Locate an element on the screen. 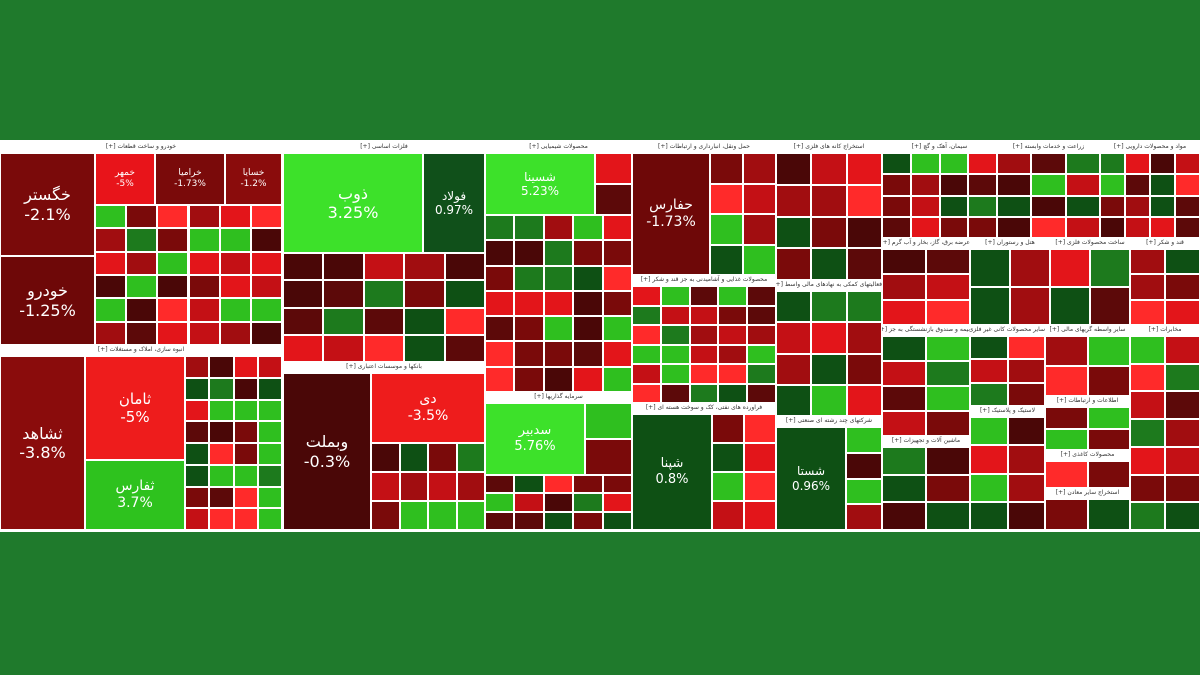  sector-header: سرمایه گذاریها [+] is located at coordinates (558, 397).